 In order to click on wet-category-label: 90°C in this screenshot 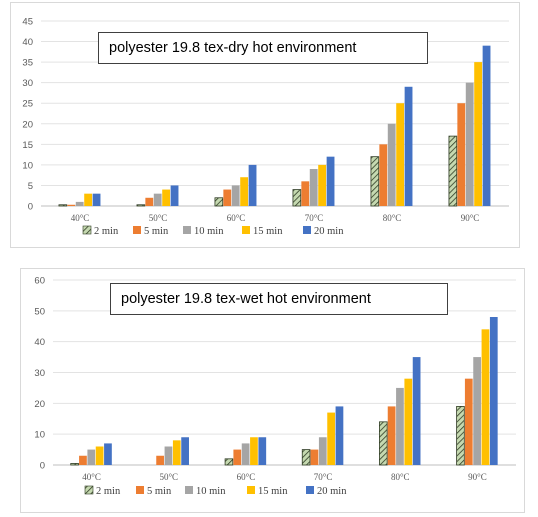, I will do `click(477, 477)`.